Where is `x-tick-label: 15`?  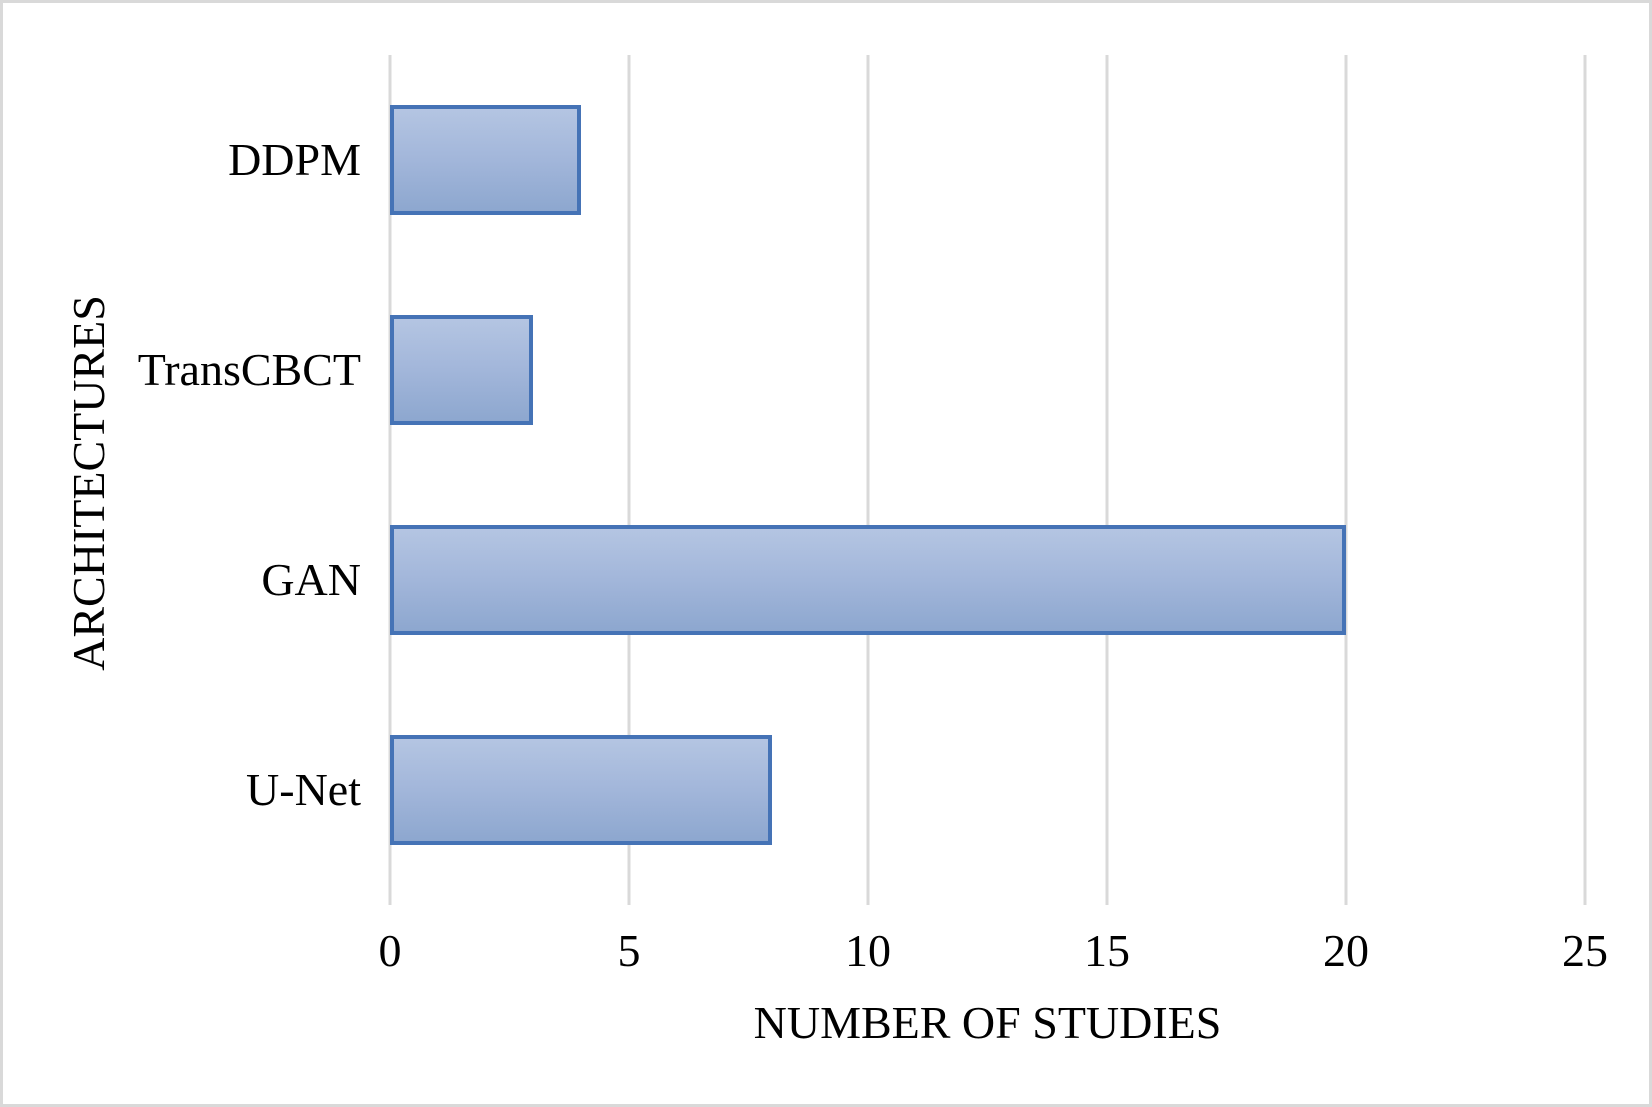 x-tick-label: 15 is located at coordinates (1107, 950).